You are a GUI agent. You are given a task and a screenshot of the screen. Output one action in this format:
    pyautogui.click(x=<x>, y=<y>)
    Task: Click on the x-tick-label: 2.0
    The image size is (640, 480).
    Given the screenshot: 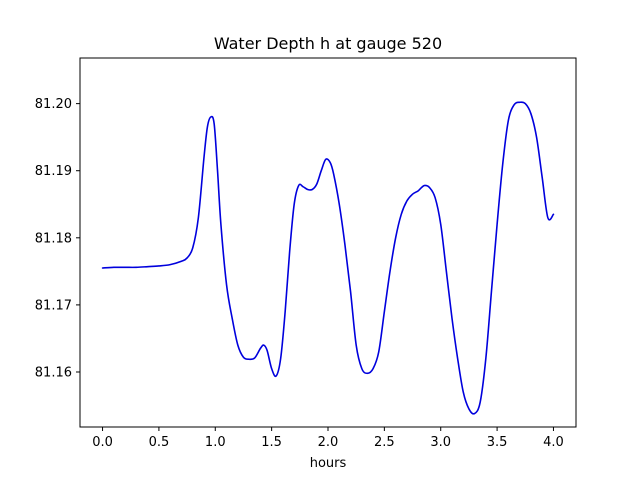 What is the action you would take?
    pyautogui.click(x=328, y=442)
    